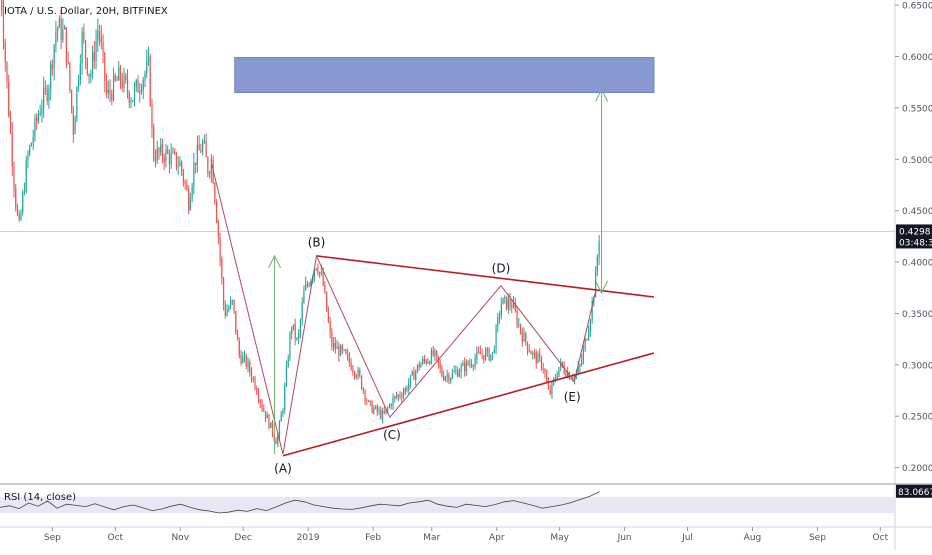 The image size is (932, 555). Describe the element at coordinates (753, 538) in the screenshot. I see `x-tick-label: Aug` at that location.